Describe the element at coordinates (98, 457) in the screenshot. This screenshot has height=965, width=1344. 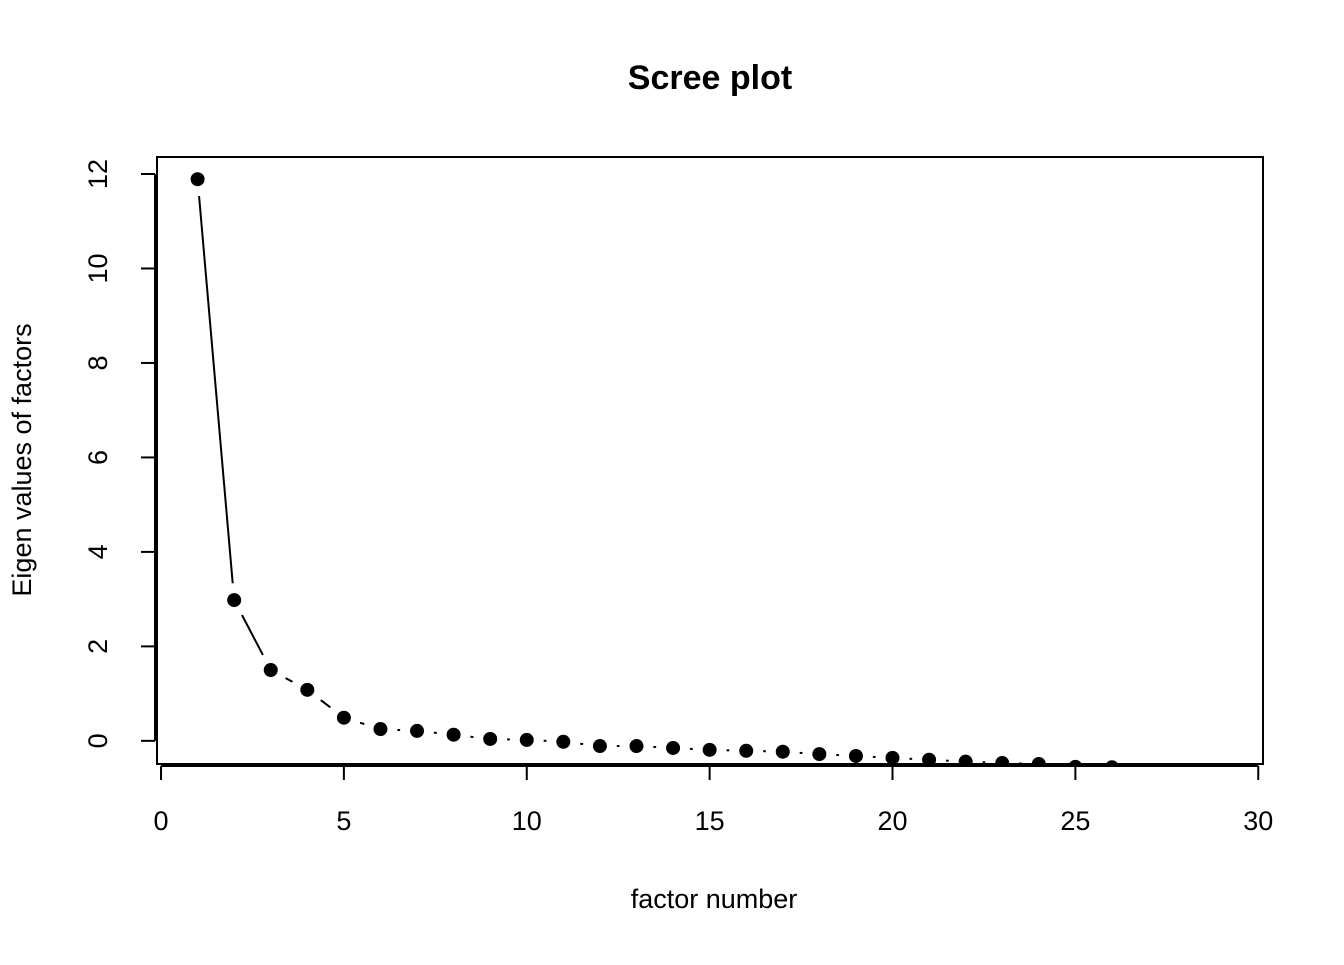
I see `y-tick-label: 6` at that location.